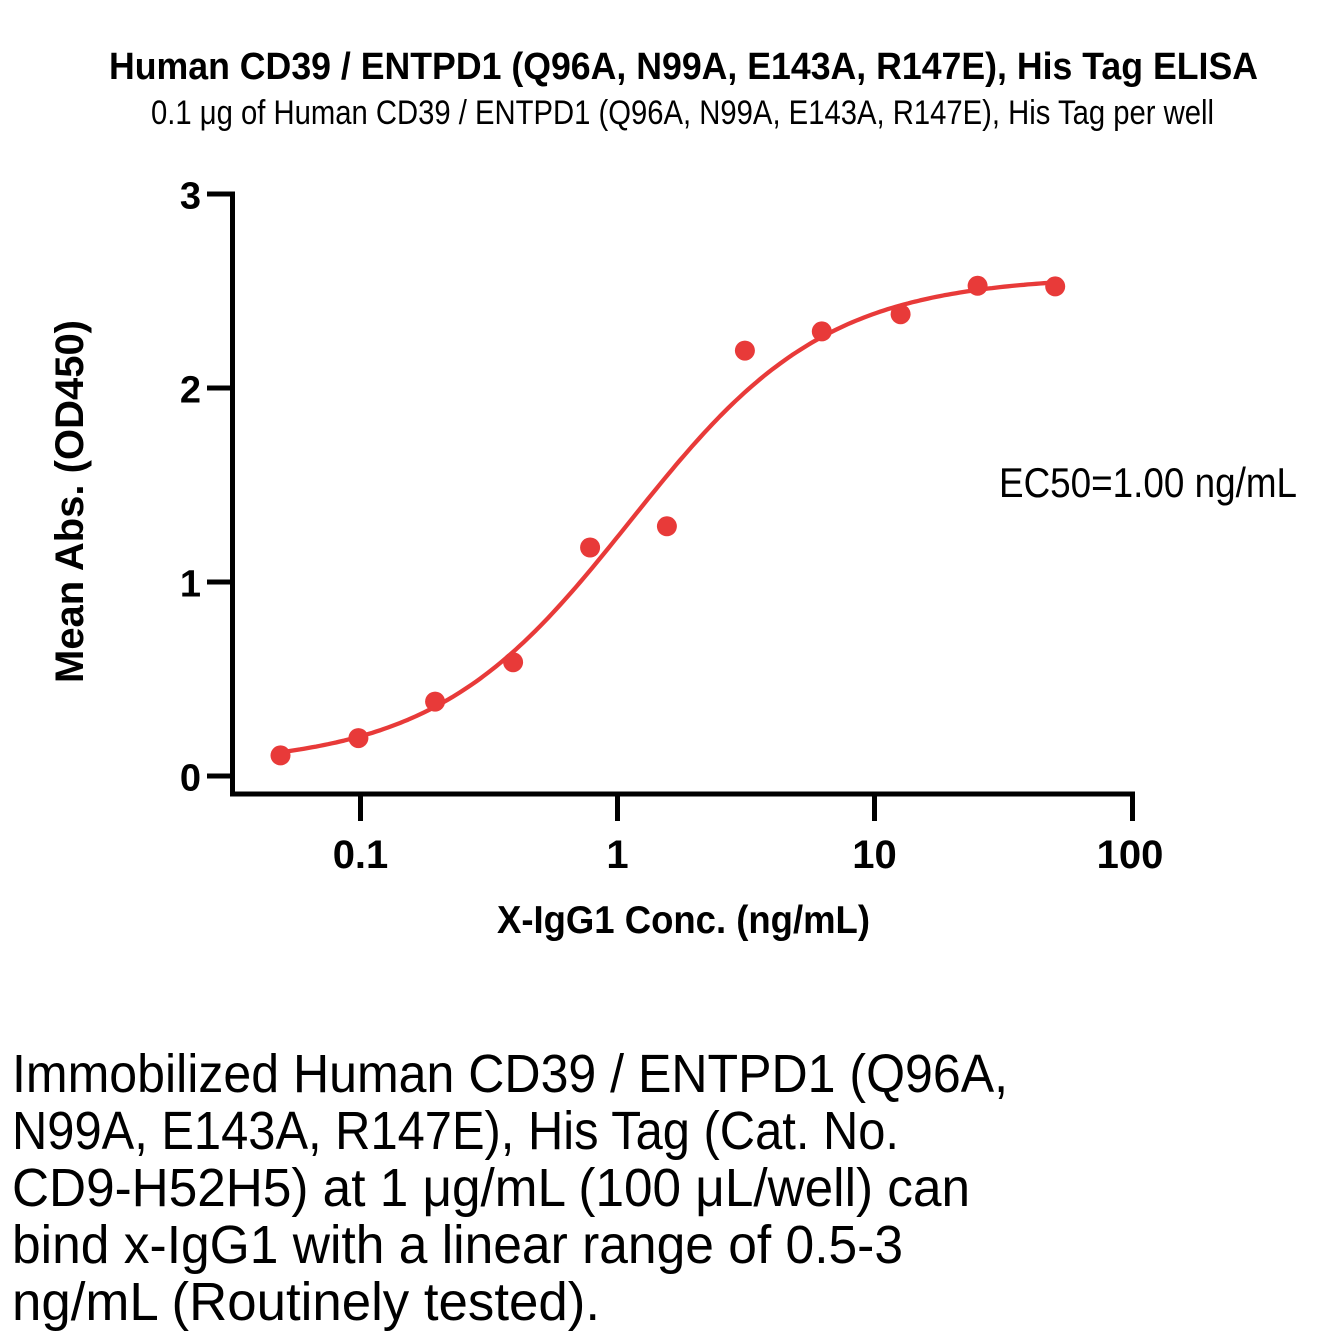 This screenshot has width=1340, height=1341. What do you see at coordinates (190, 391) in the screenshot?
I see `svg-text: 2` at bounding box center [190, 391].